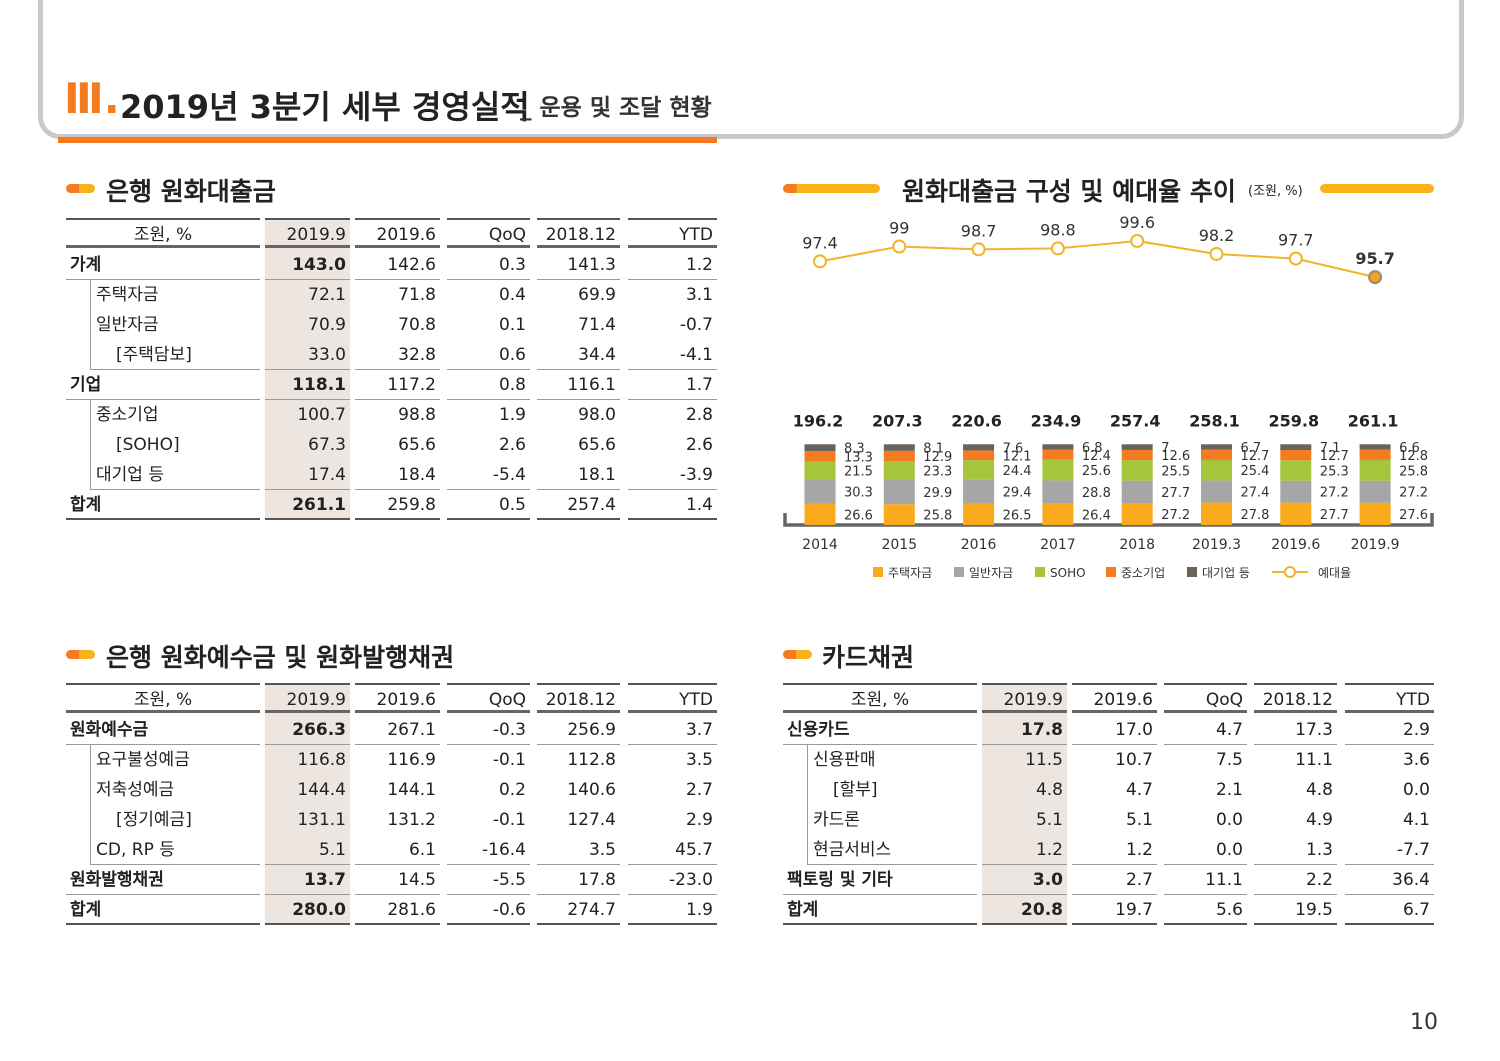  I want to click on row-label: 신용판매, so click(844, 760).